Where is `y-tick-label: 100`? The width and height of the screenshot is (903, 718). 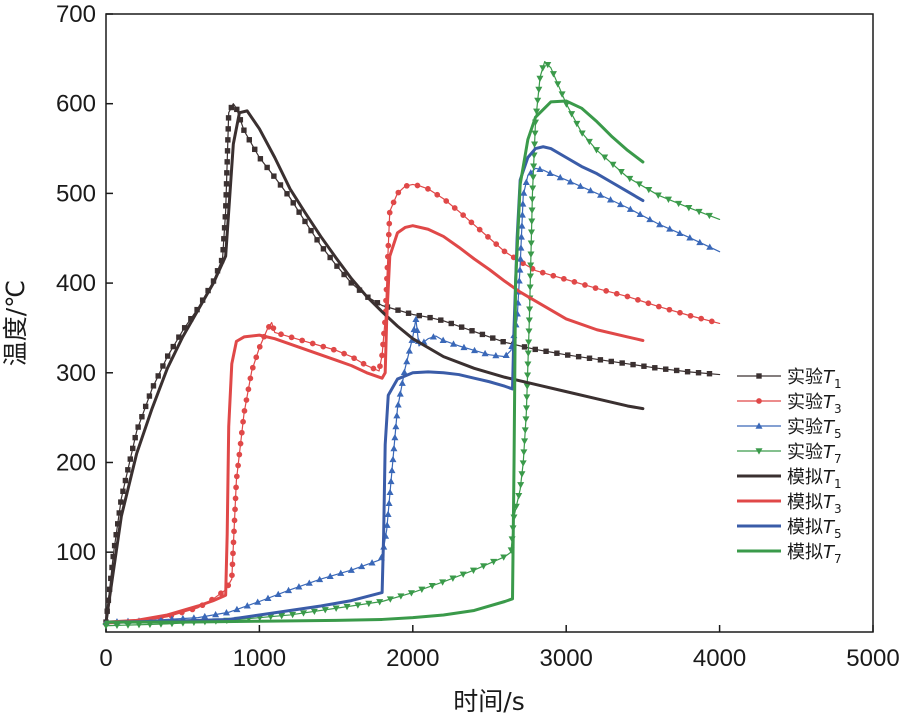
y-tick-label: 100 is located at coordinates (76, 552).